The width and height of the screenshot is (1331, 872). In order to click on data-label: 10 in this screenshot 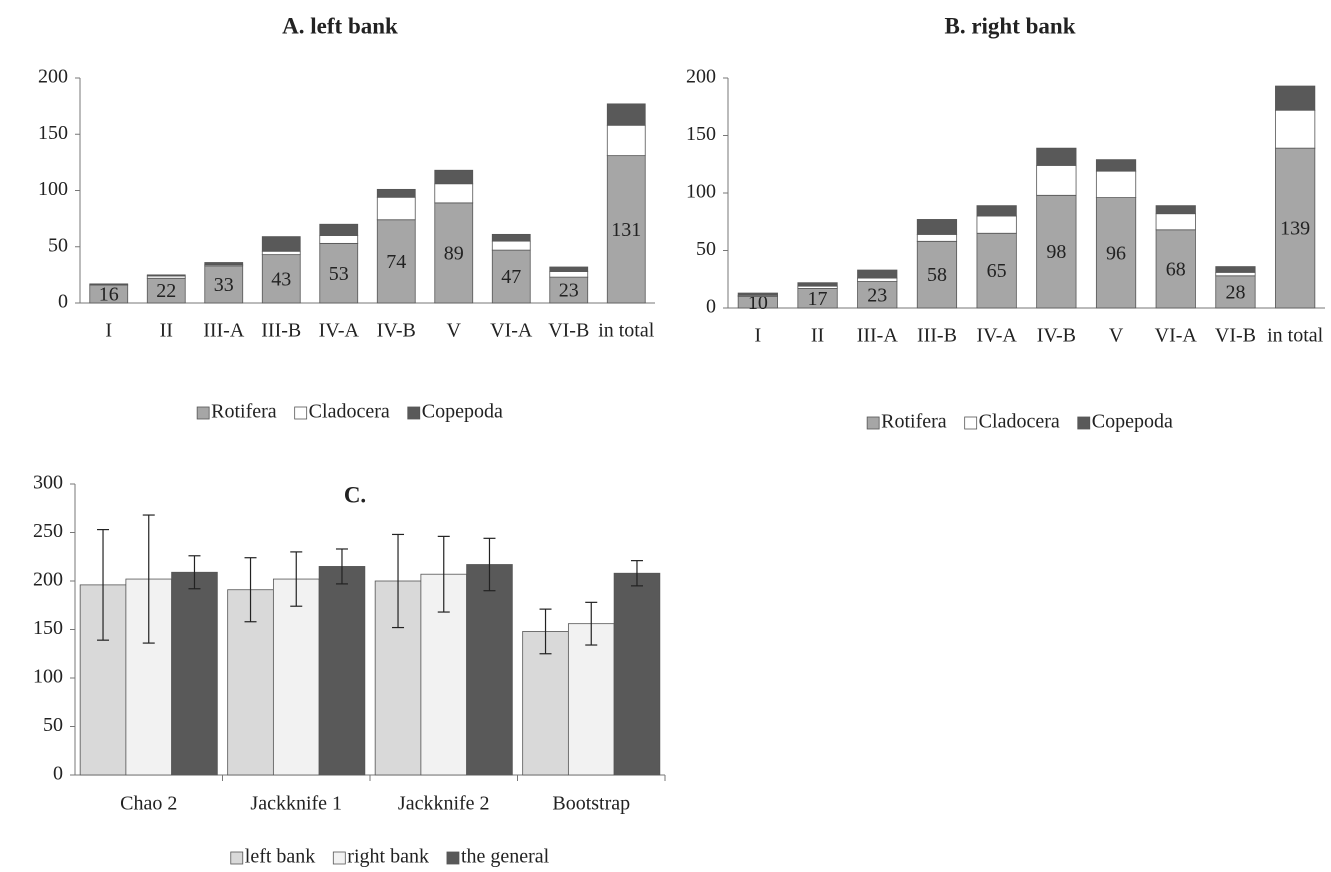, I will do `click(758, 303)`.